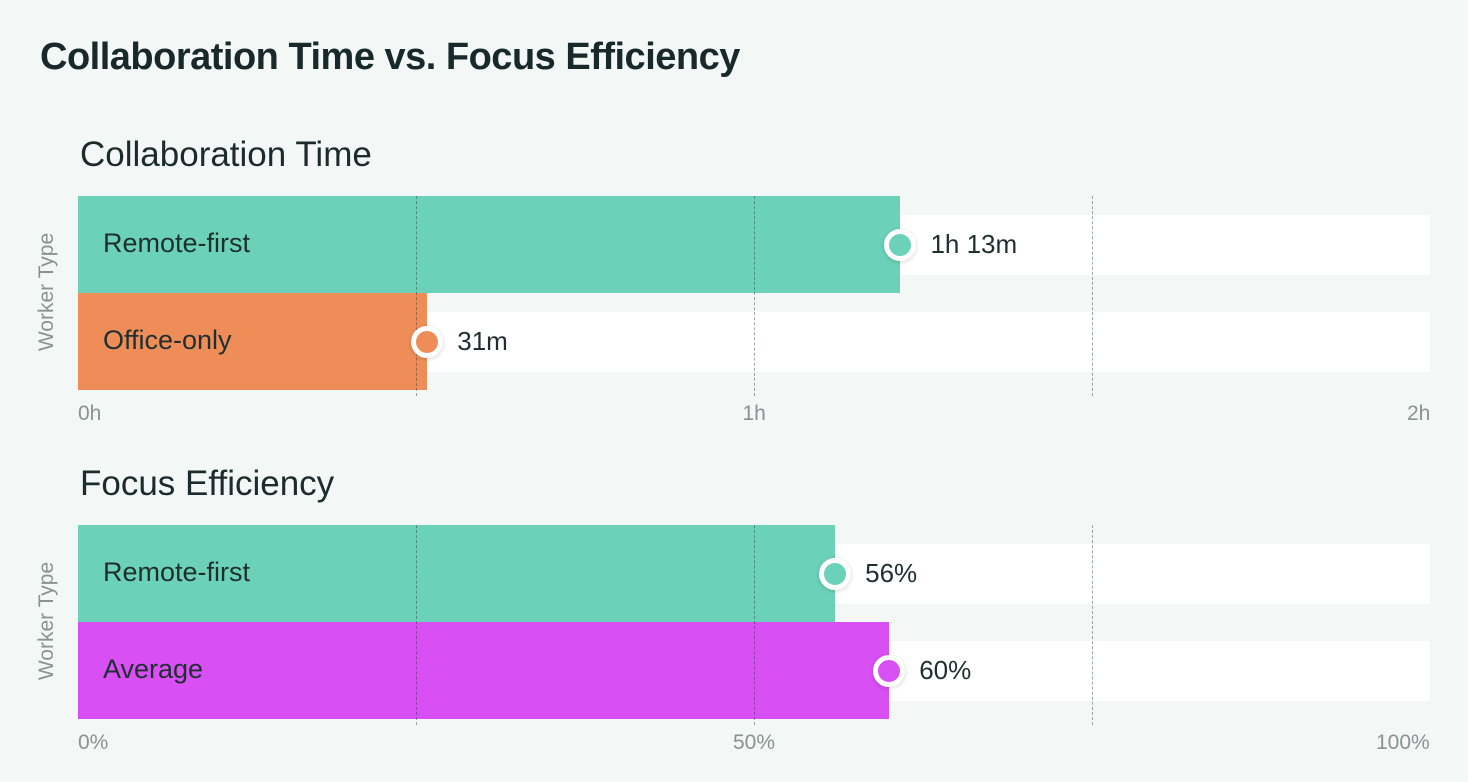 The width and height of the screenshot is (1468, 782). Describe the element at coordinates (482, 341) in the screenshot. I see `value-label-office-only: 31m` at that location.